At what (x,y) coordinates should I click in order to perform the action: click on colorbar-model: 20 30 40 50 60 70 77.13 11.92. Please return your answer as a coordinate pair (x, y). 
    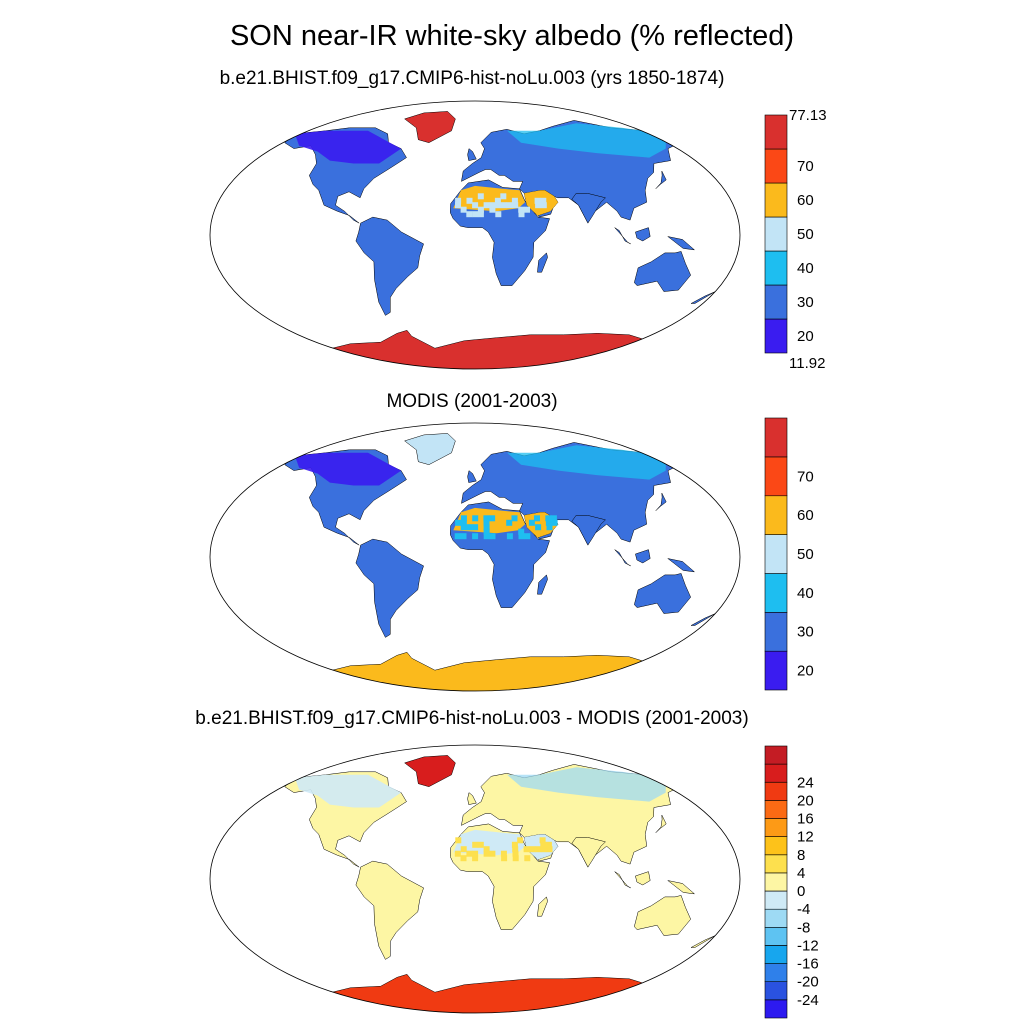
    Looking at the image, I should click on (795, 239).